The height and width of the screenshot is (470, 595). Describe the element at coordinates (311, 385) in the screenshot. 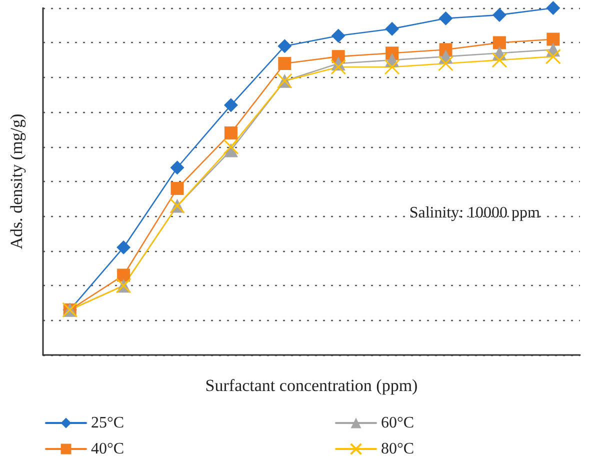

I see `x-axis-title: Surfactant concentration (ppm)` at that location.